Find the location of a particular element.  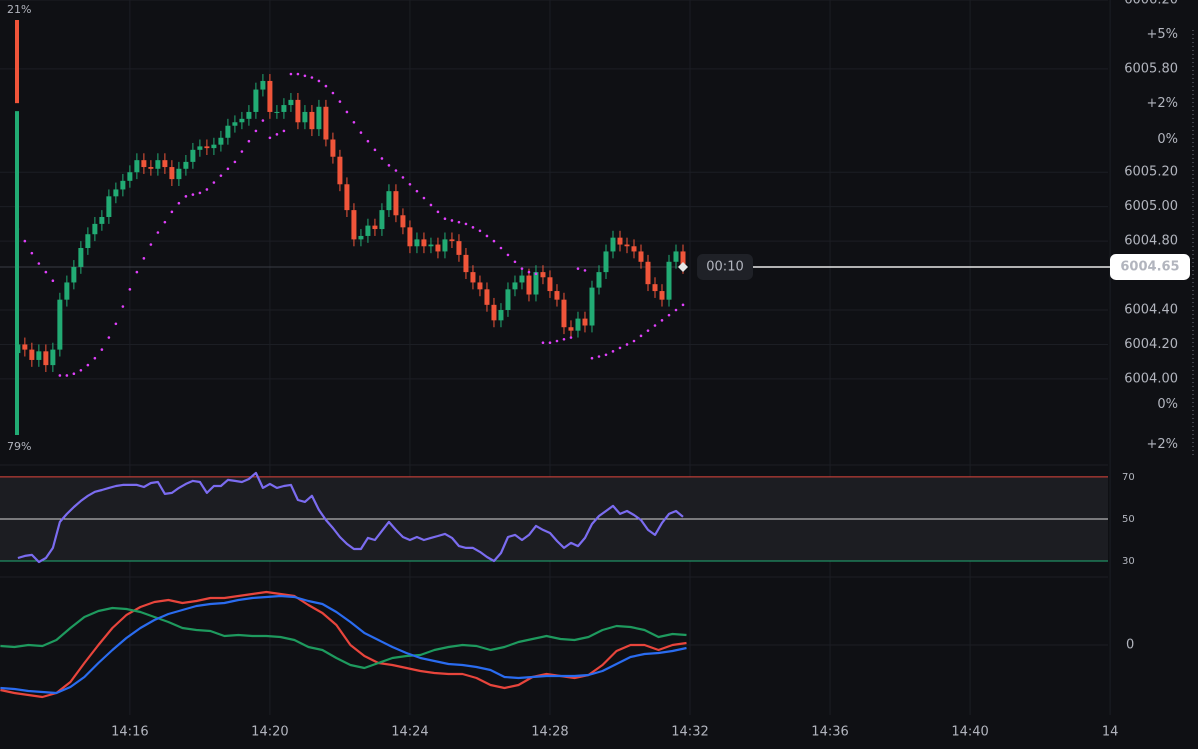

pressure-label: 79% is located at coordinates (19, 446).